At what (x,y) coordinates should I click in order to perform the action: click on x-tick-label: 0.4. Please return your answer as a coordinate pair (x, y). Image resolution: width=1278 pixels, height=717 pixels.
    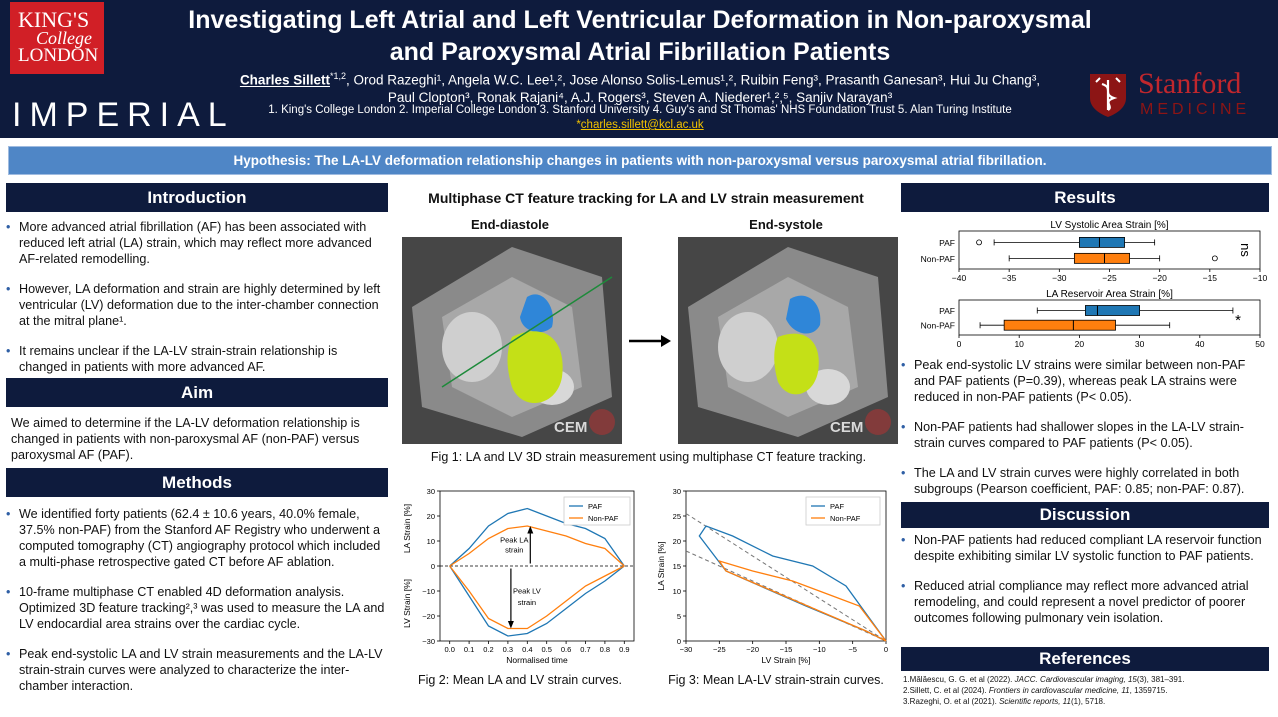
    Looking at the image, I should click on (527, 649).